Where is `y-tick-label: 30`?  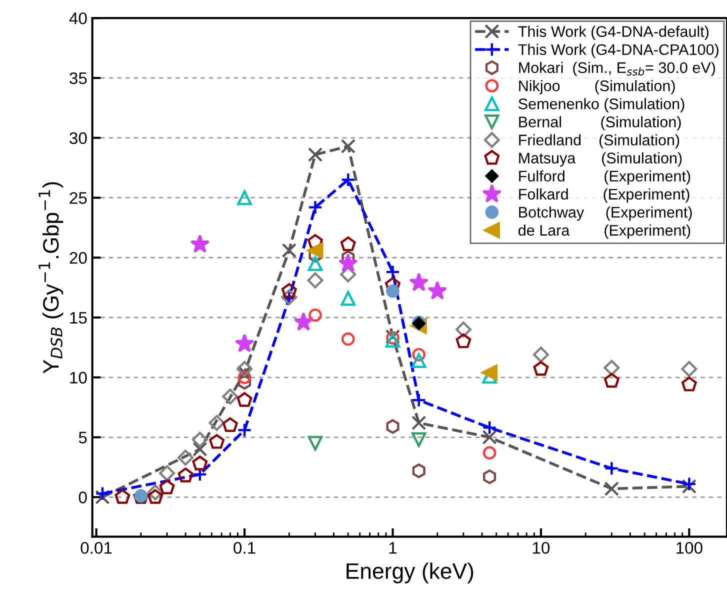 y-tick-label: 30 is located at coordinates (78, 138).